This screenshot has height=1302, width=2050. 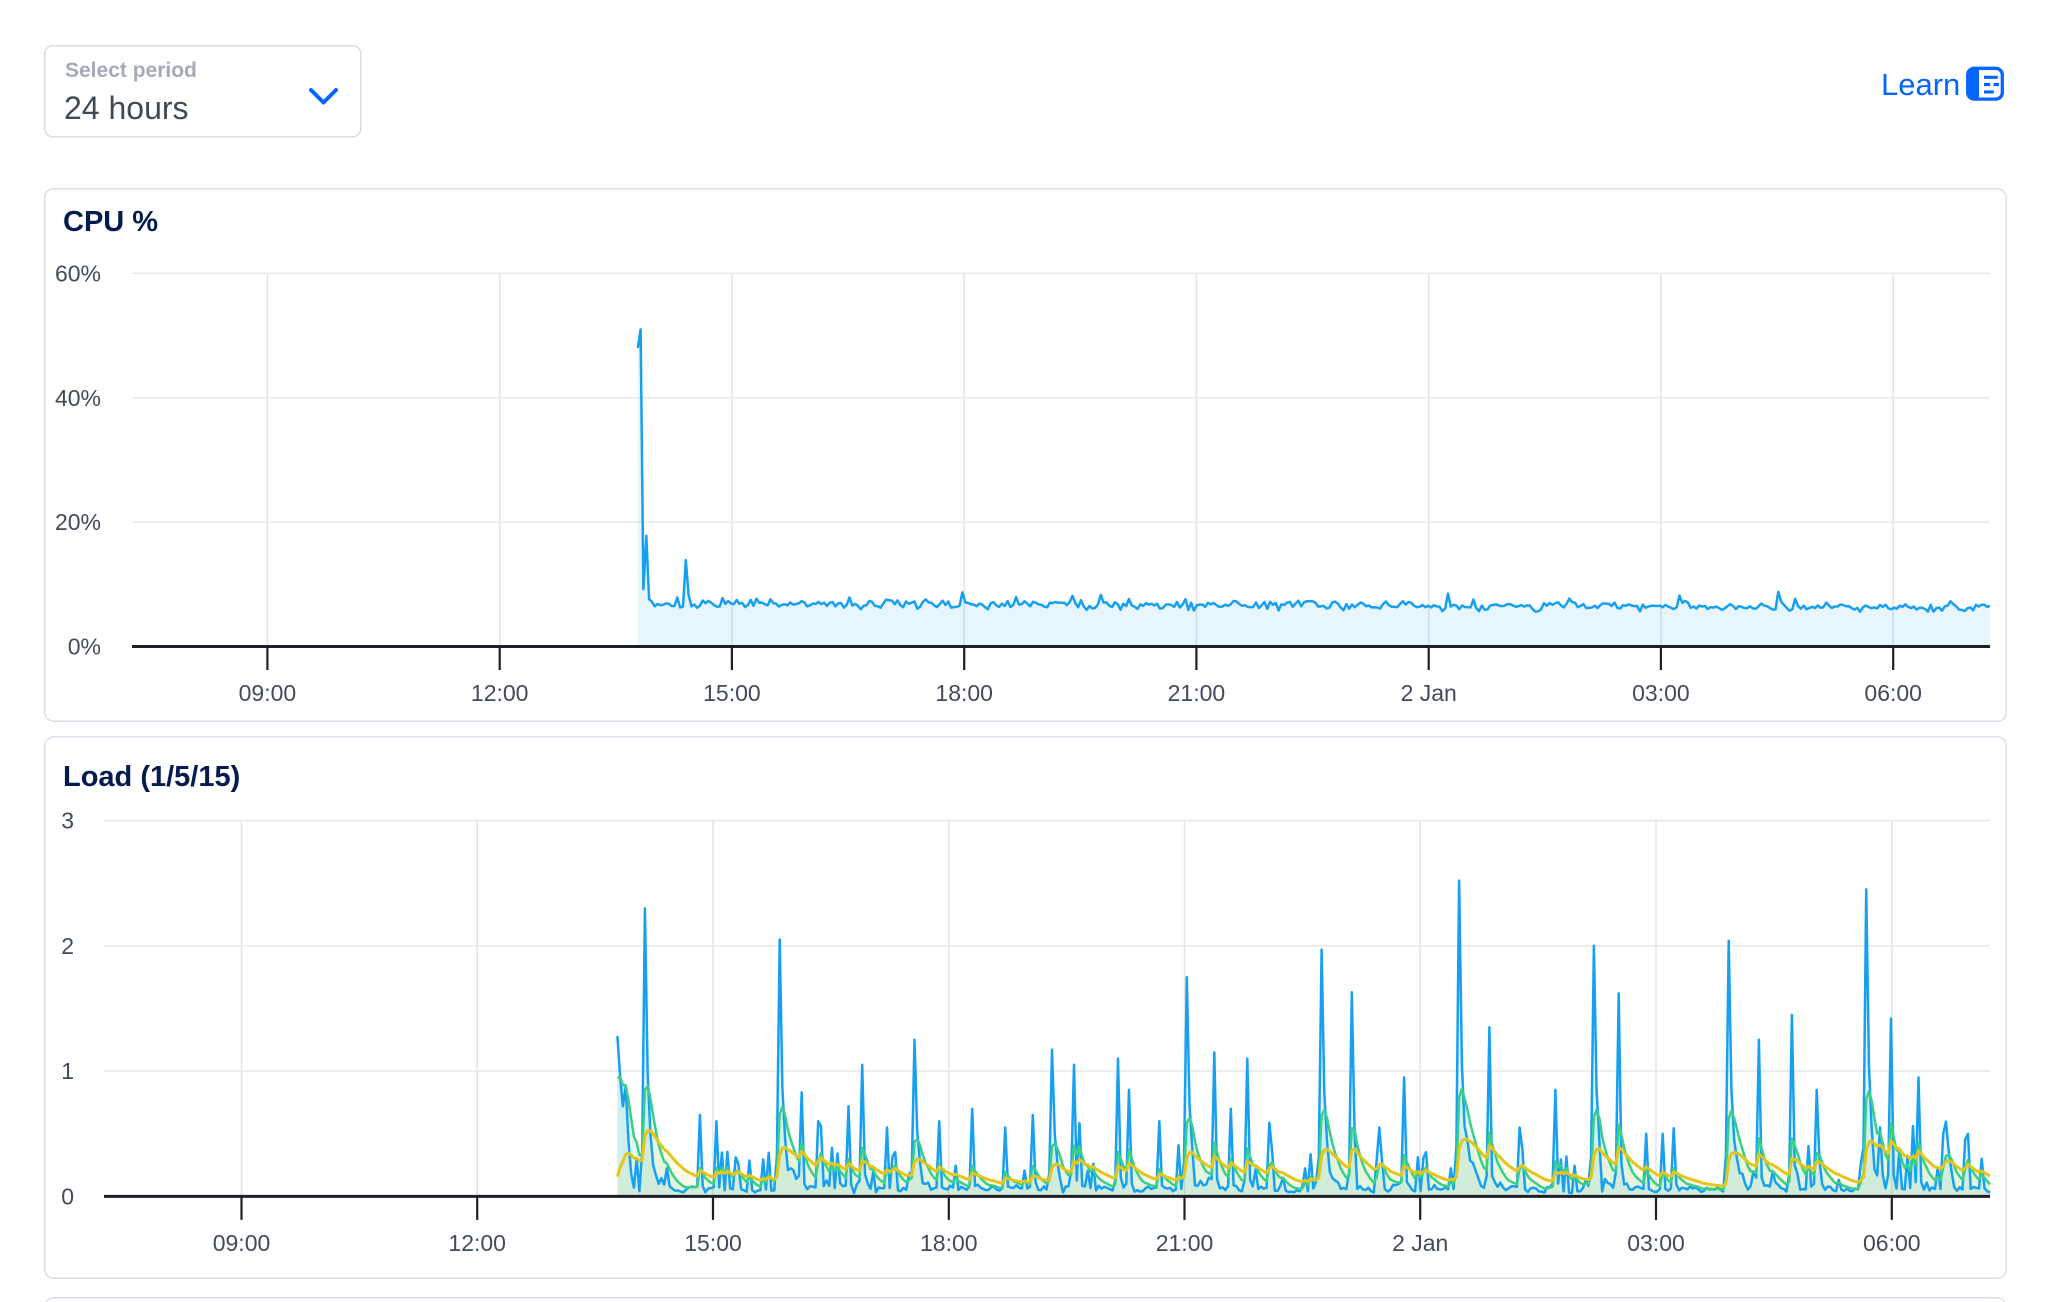 What do you see at coordinates (1920, 84) in the screenshot?
I see `svg-text: Learn` at bounding box center [1920, 84].